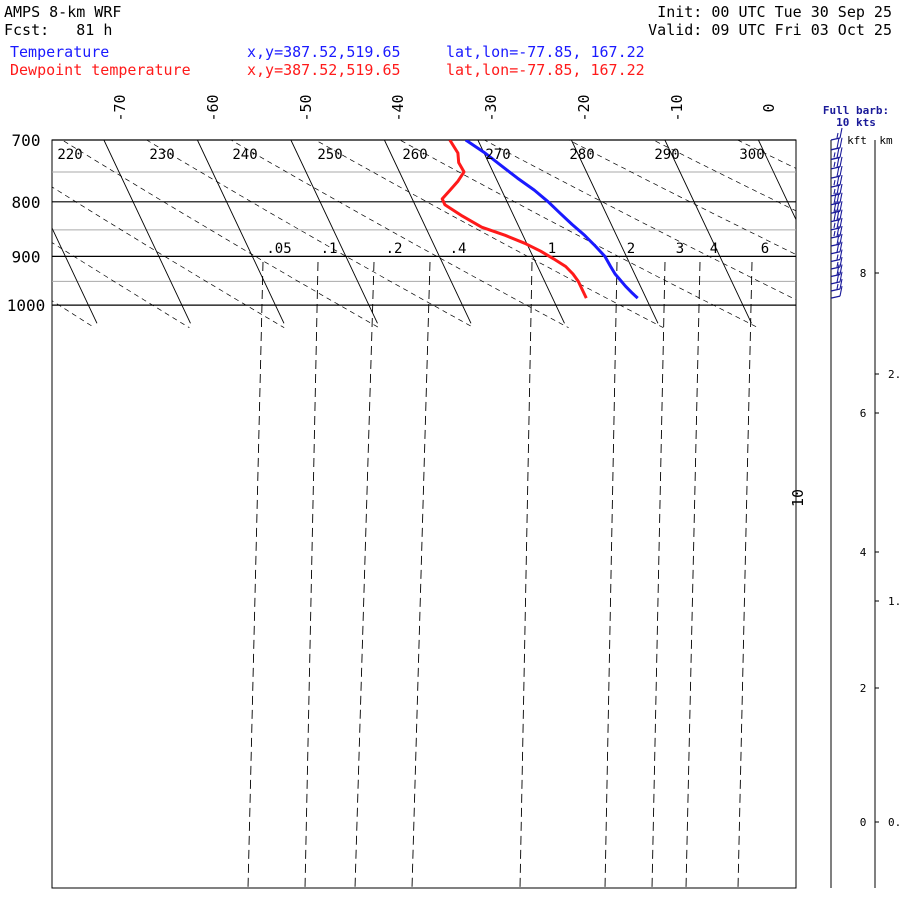  Describe the element at coordinates (497, 155) in the screenshot. I see `adiabat-label: 270` at that location.